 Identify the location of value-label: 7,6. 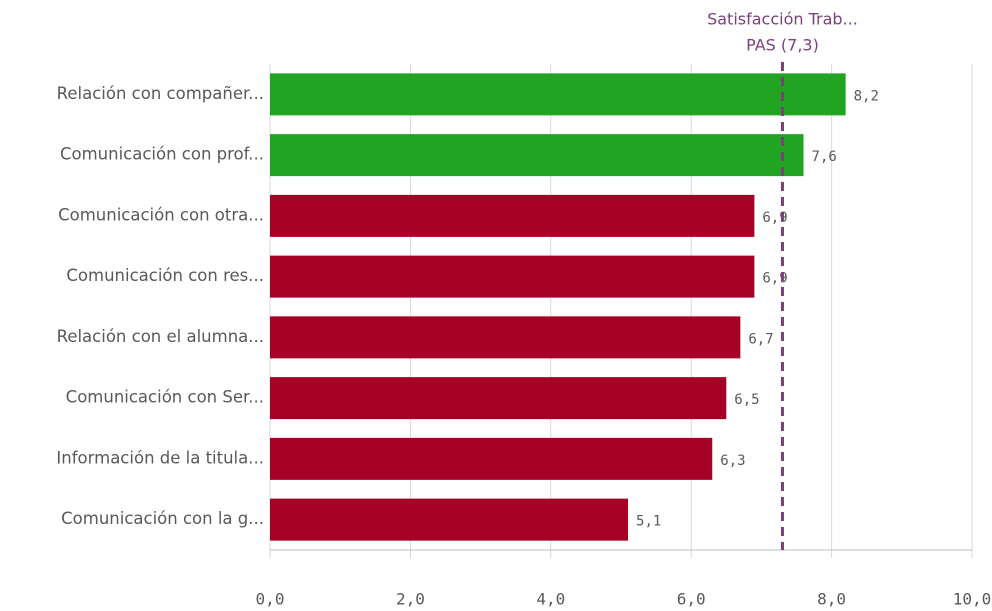
(824, 157).